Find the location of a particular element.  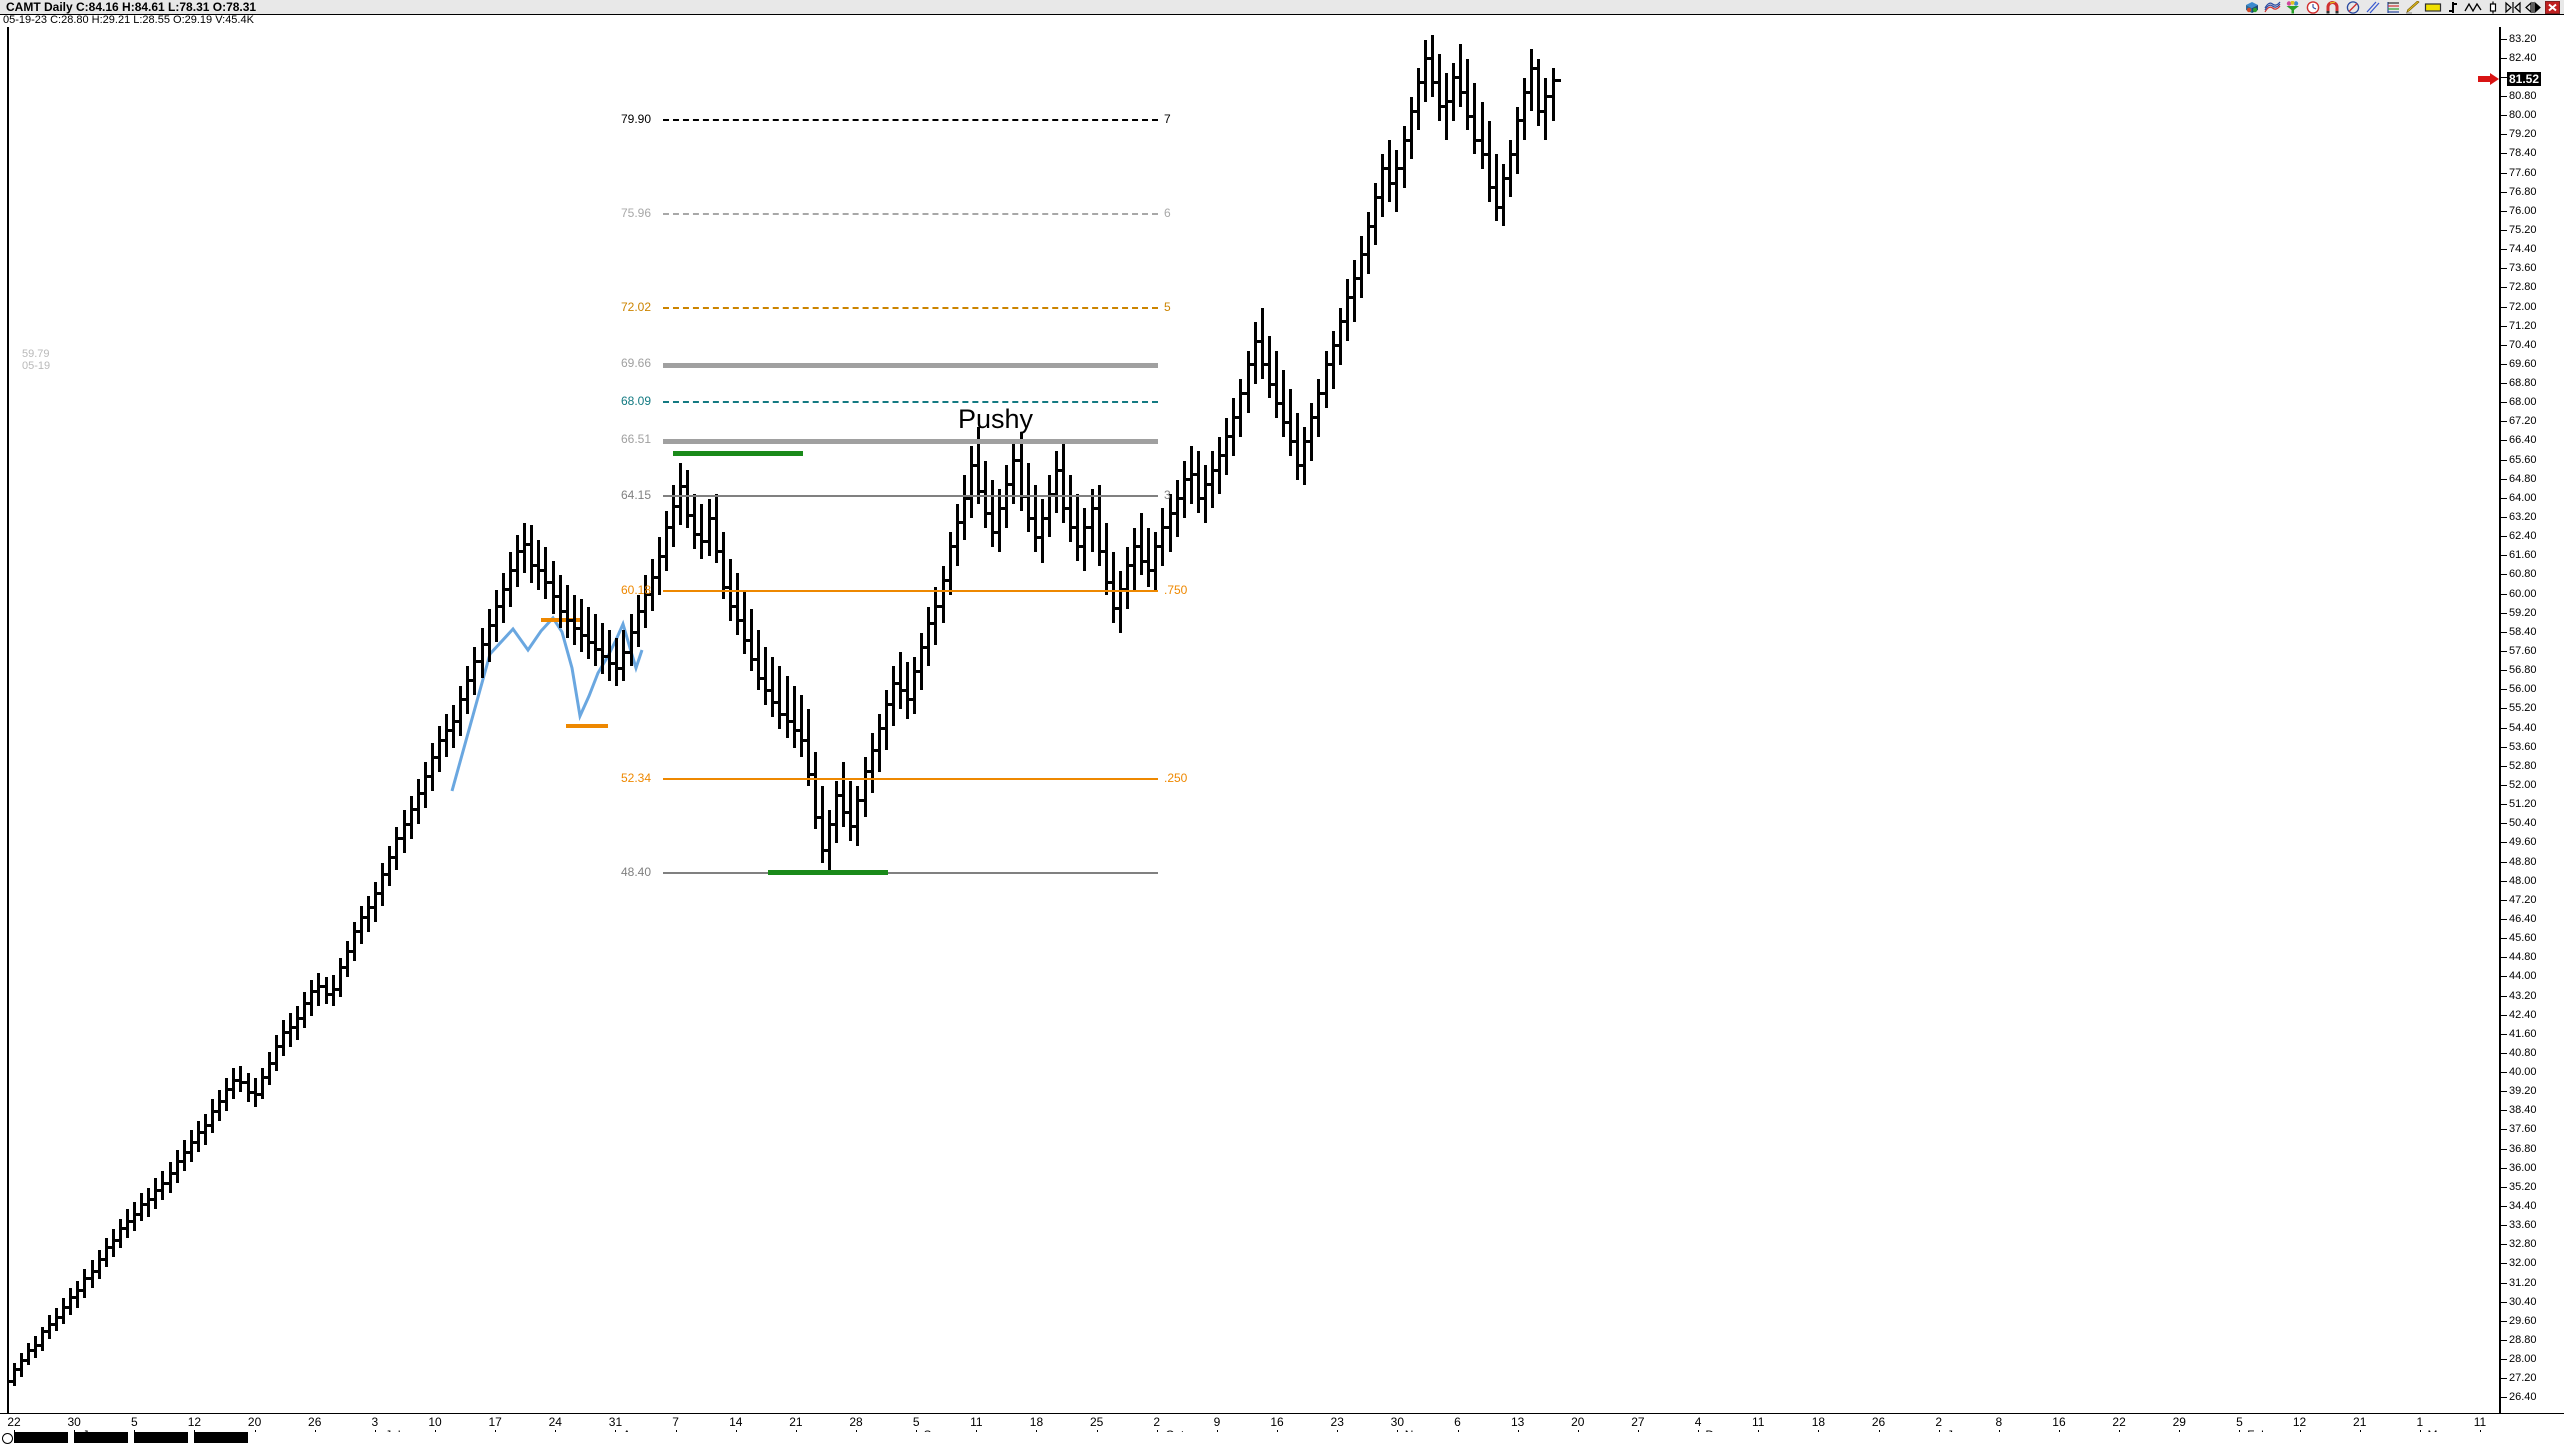

left-low-label: 59.79 05-19 is located at coordinates (36, 360).